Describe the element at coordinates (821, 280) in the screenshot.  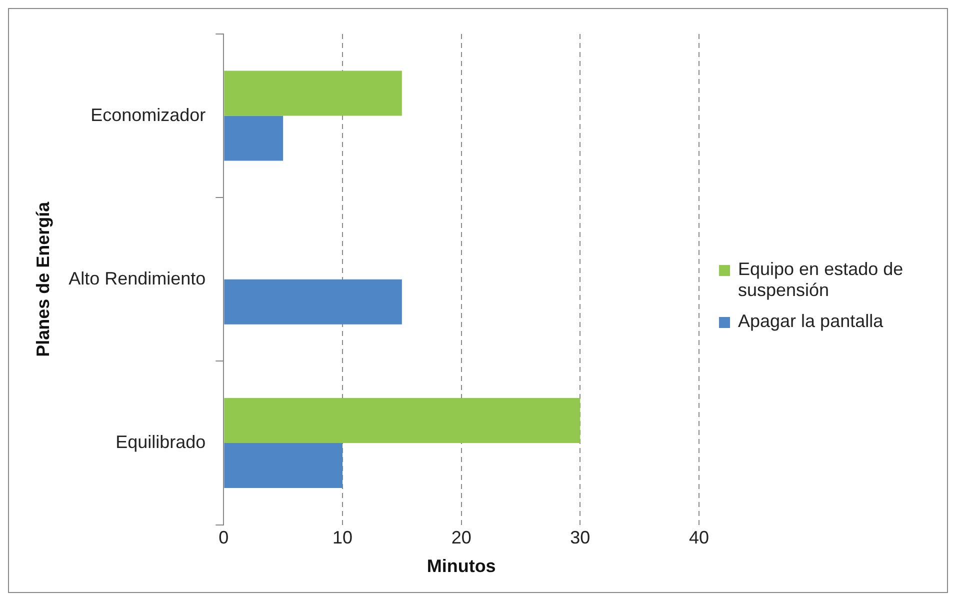
I see `legend-label: Equipo en estado de suspensión` at that location.